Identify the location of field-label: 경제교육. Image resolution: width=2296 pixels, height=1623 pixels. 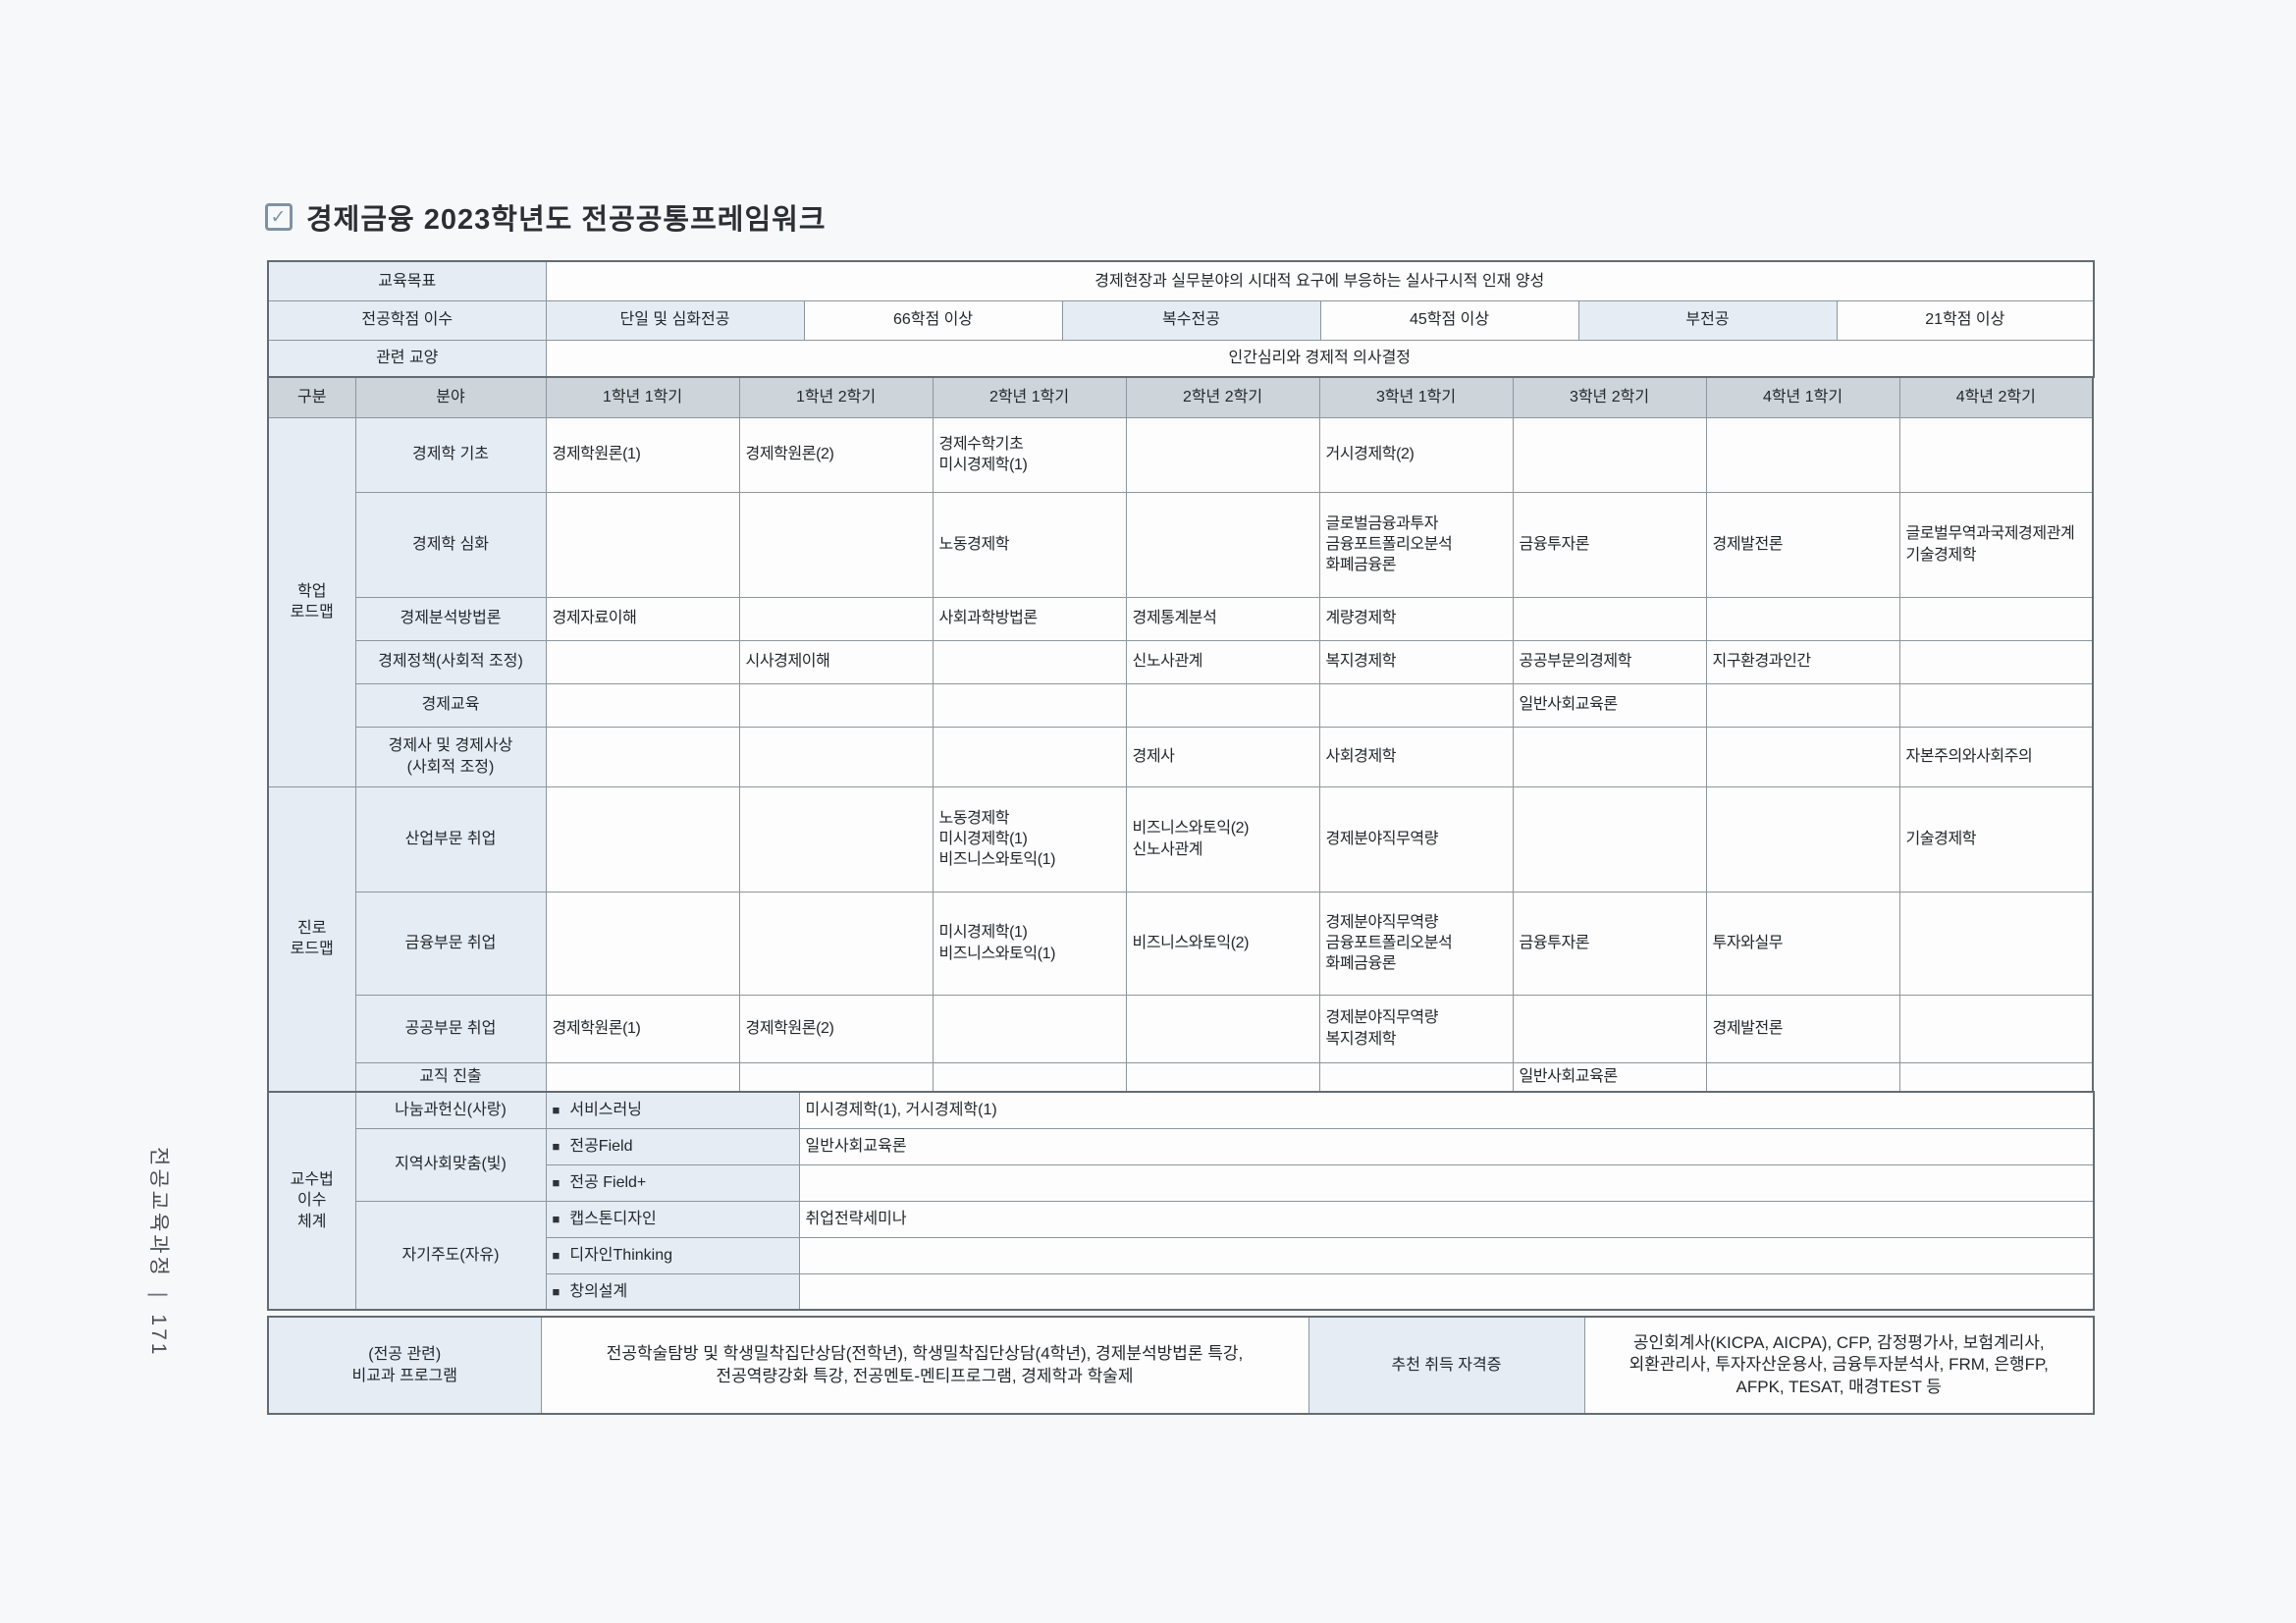
(450, 705).